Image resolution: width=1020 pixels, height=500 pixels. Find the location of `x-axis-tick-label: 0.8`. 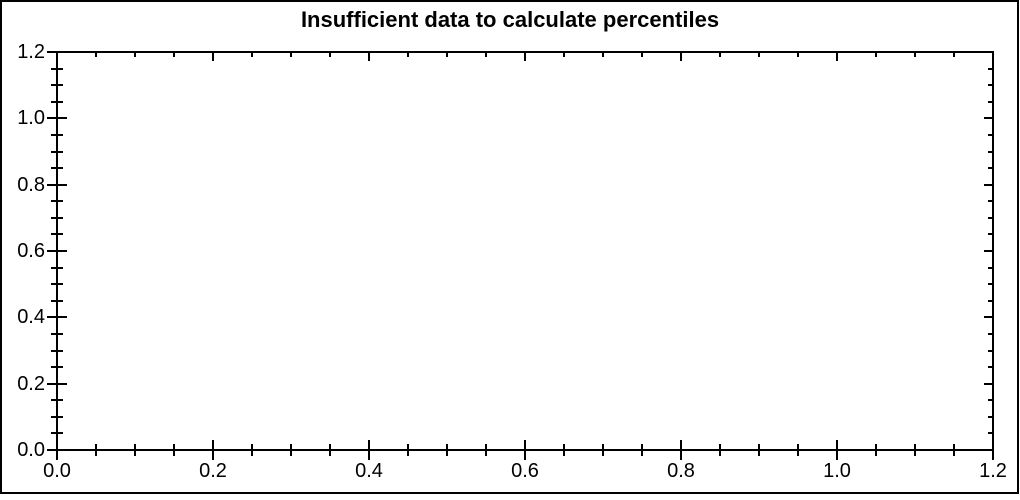

x-axis-tick-label: 0.8 is located at coordinates (681, 471).